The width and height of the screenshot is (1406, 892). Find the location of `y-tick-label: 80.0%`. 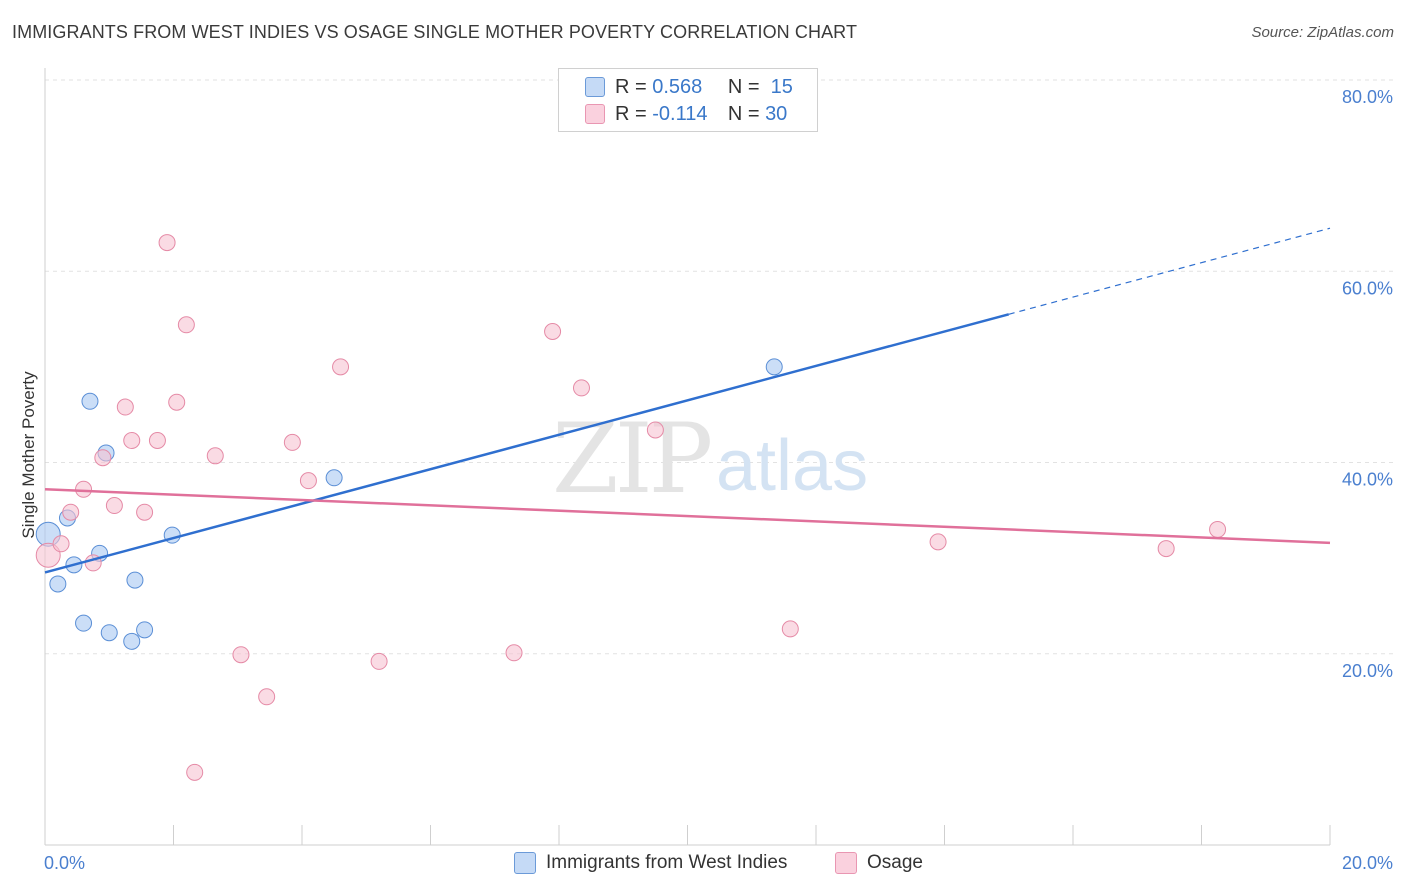

y-tick-label: 80.0% is located at coordinates (1367, 97).